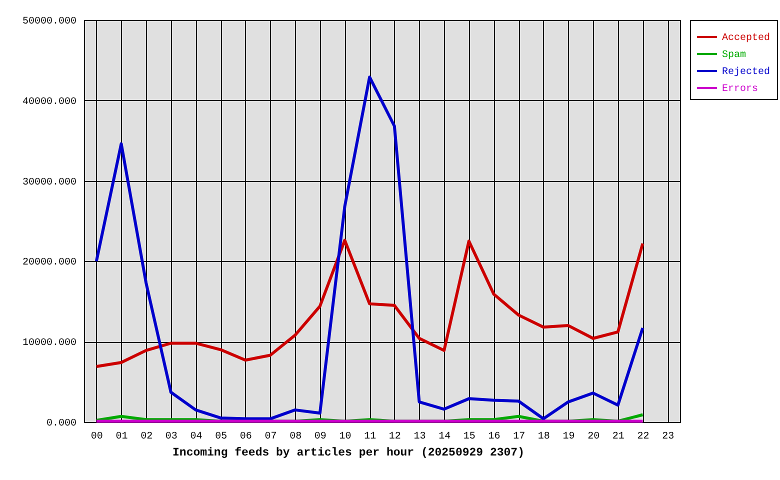  What do you see at coordinates (96, 437) in the screenshot?
I see `x-tick-label: 00` at bounding box center [96, 437].